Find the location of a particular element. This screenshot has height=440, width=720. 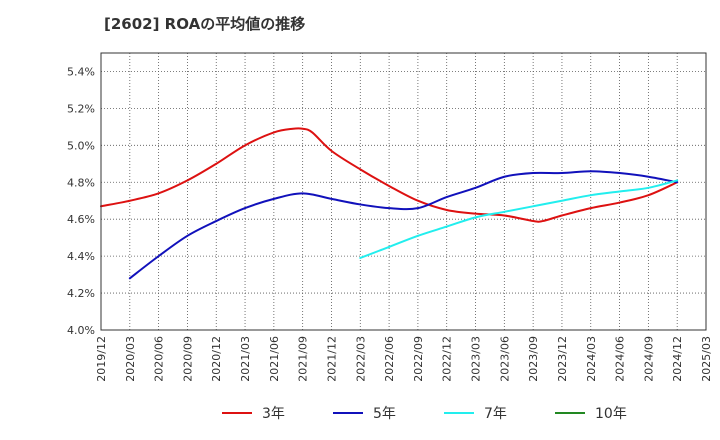

x-tick-label: 2023/06 is located at coordinates (504, 359).